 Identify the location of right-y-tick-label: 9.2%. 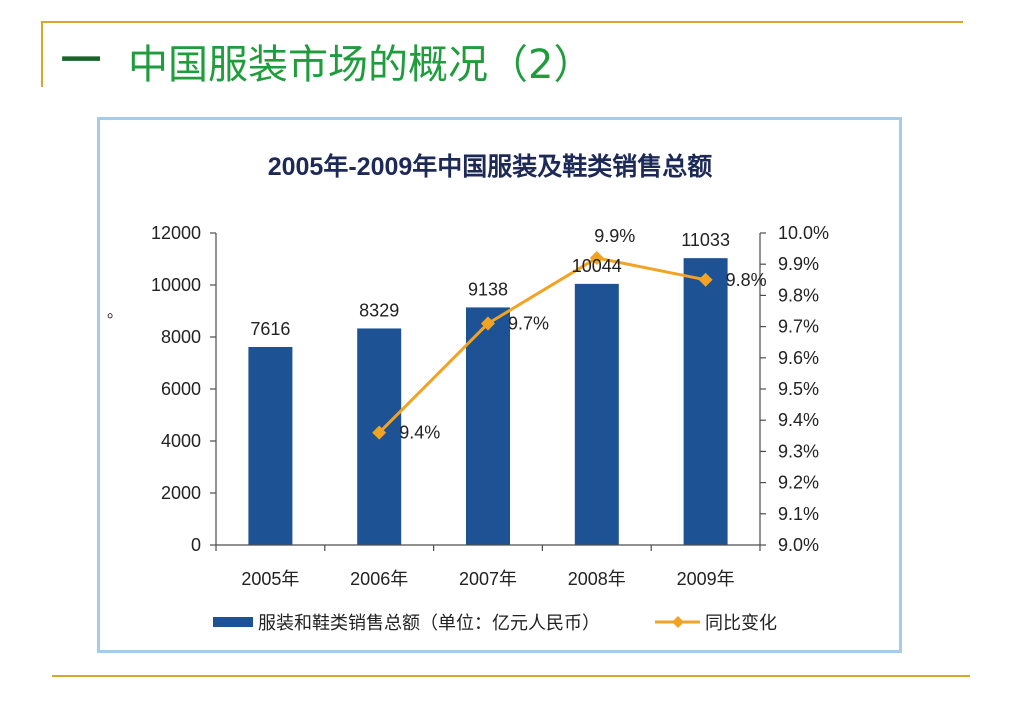
(798, 483).